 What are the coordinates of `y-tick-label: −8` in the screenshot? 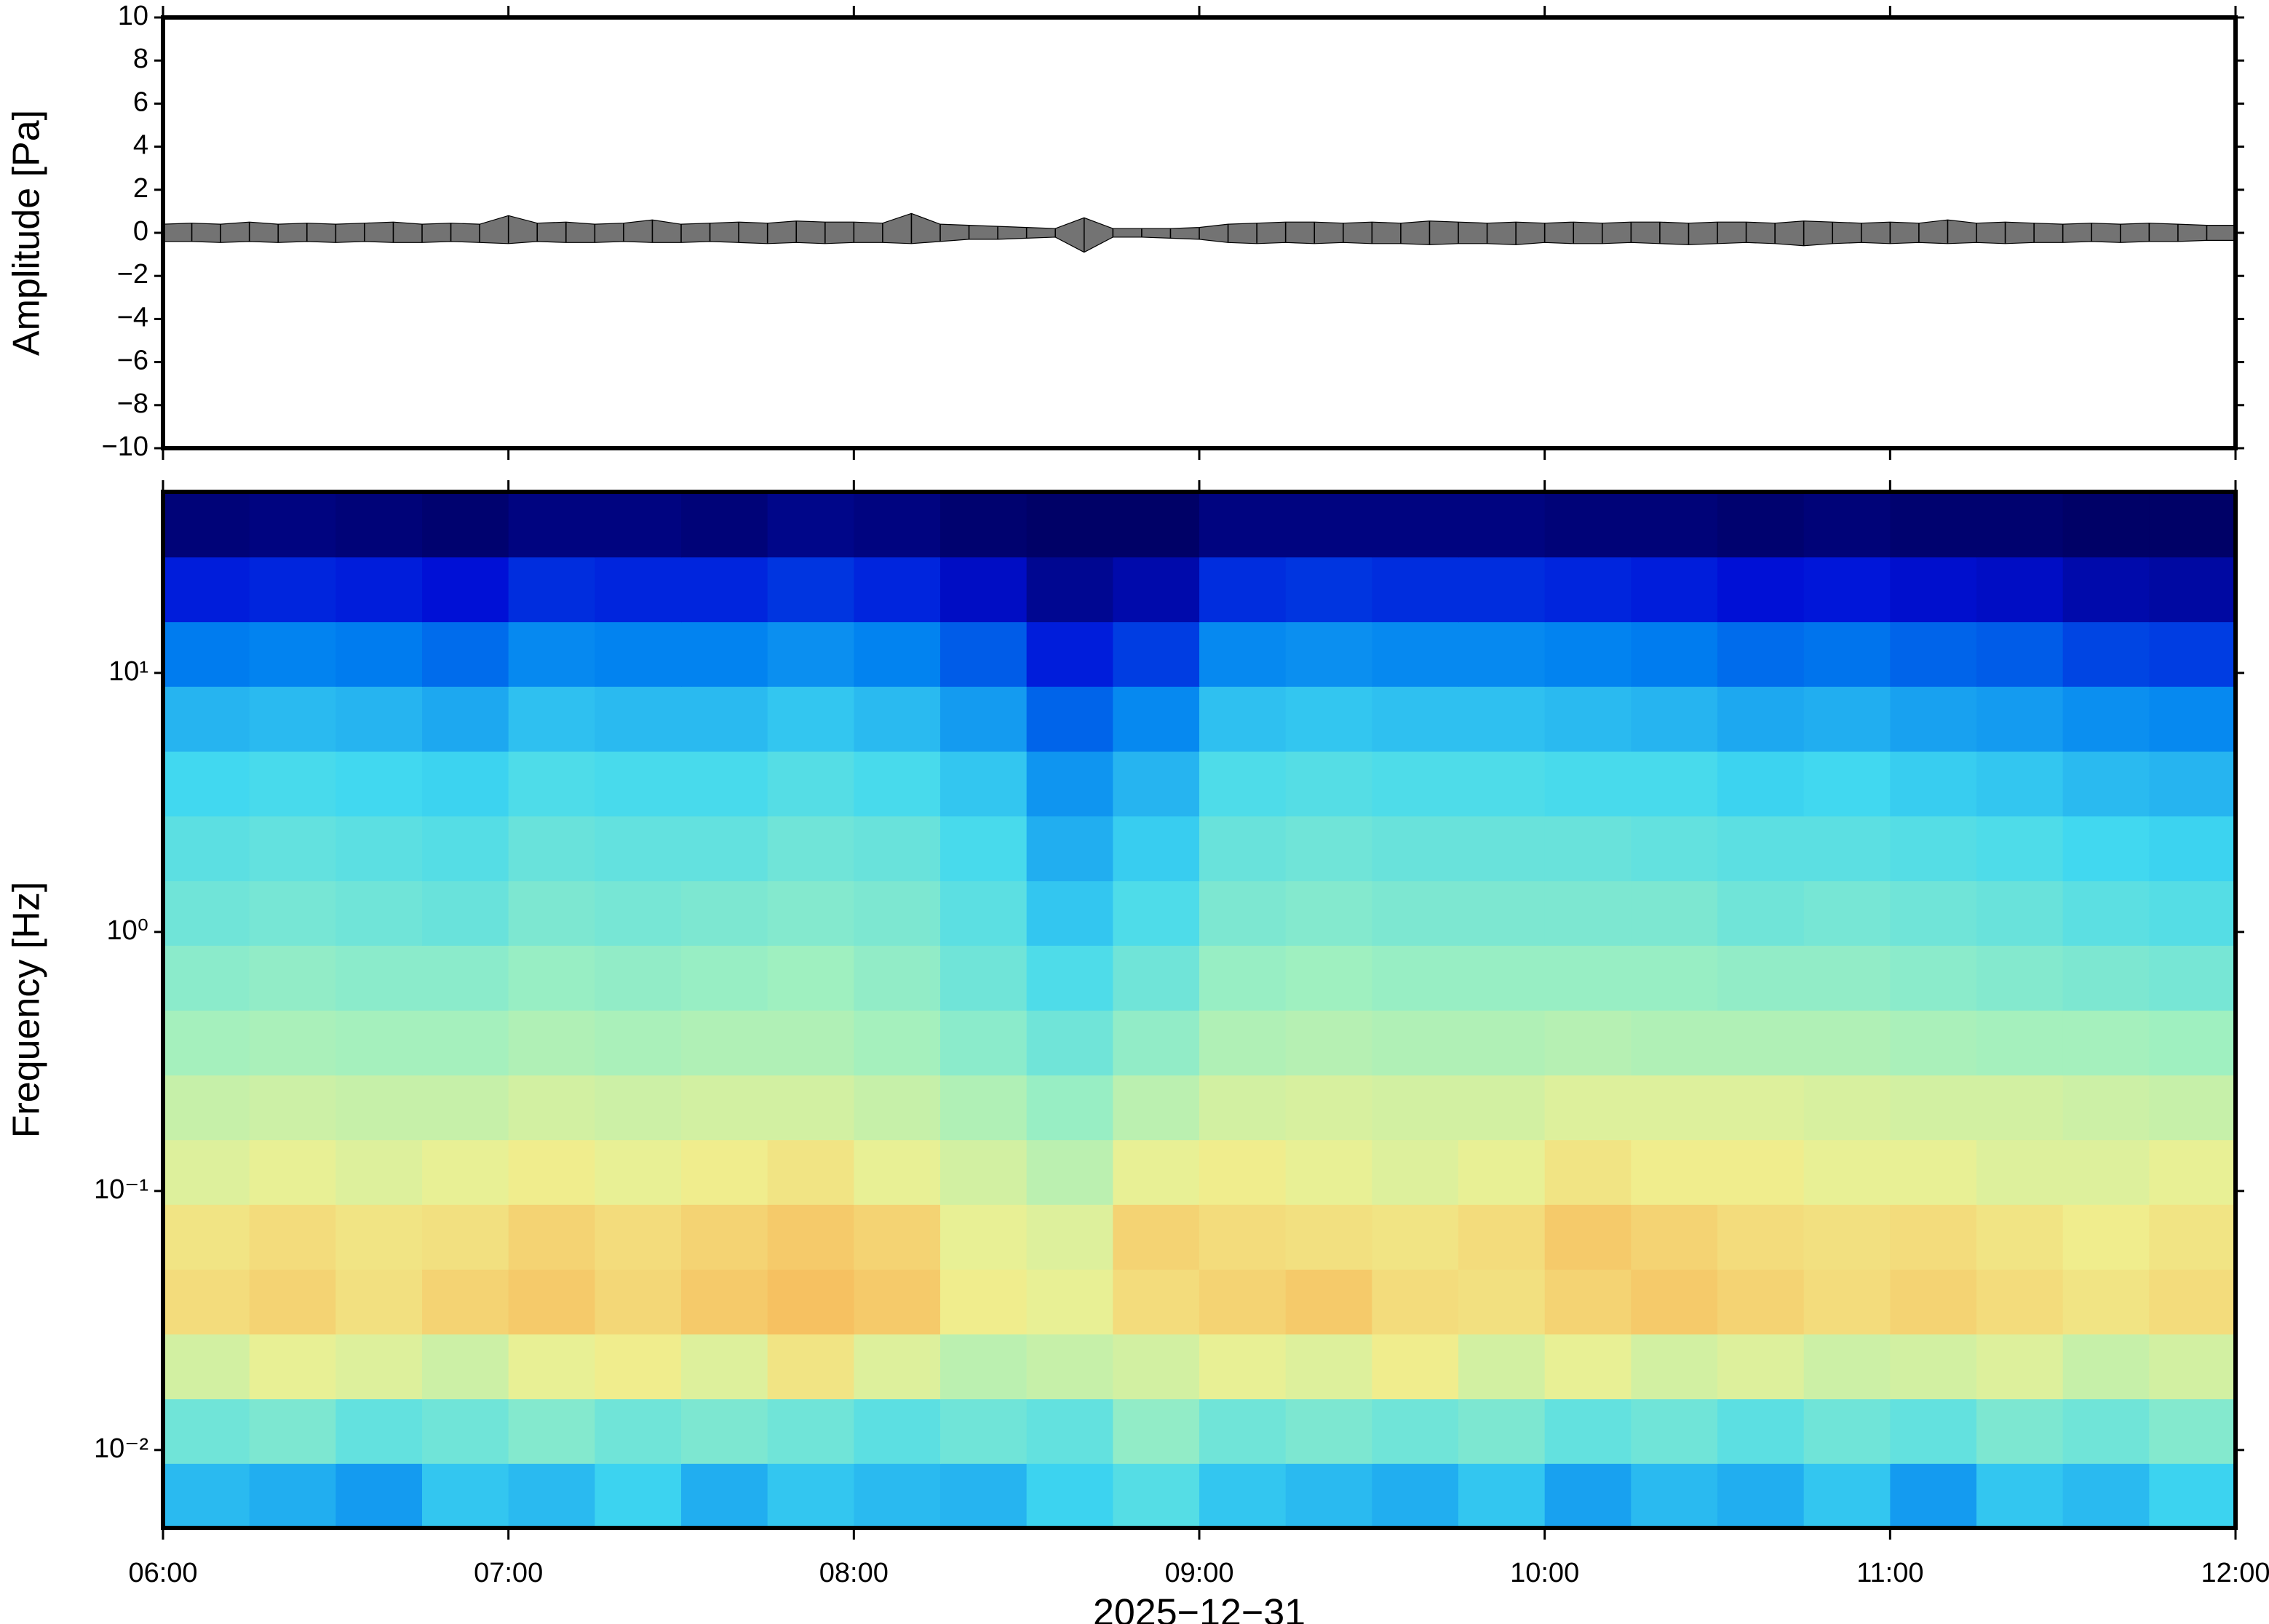 It's located at (133, 404).